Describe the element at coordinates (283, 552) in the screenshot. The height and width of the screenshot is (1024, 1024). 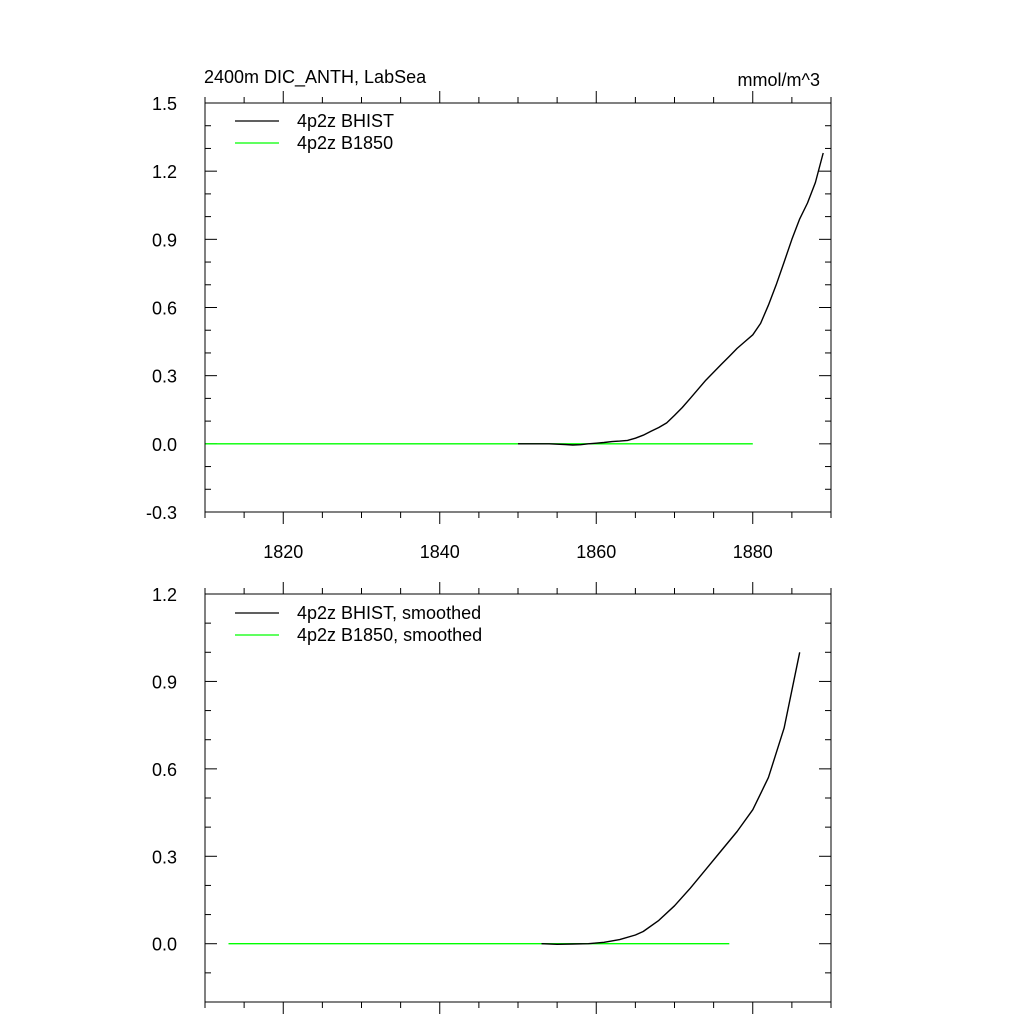
I see `x-tick-label: 1820` at that location.